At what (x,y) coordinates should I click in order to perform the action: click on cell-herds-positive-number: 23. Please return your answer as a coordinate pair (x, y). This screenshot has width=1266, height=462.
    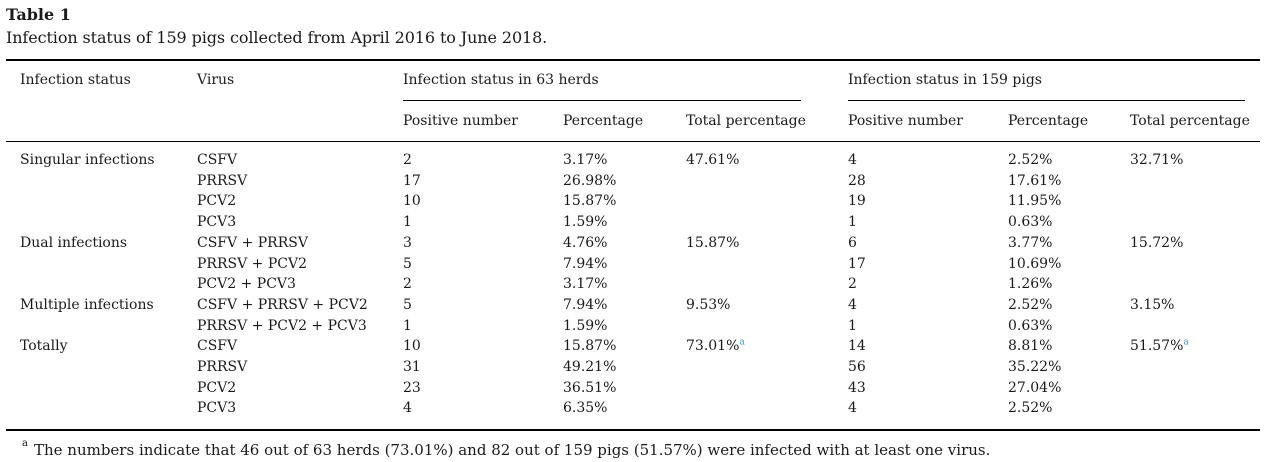
    Looking at the image, I should click on (412, 388).